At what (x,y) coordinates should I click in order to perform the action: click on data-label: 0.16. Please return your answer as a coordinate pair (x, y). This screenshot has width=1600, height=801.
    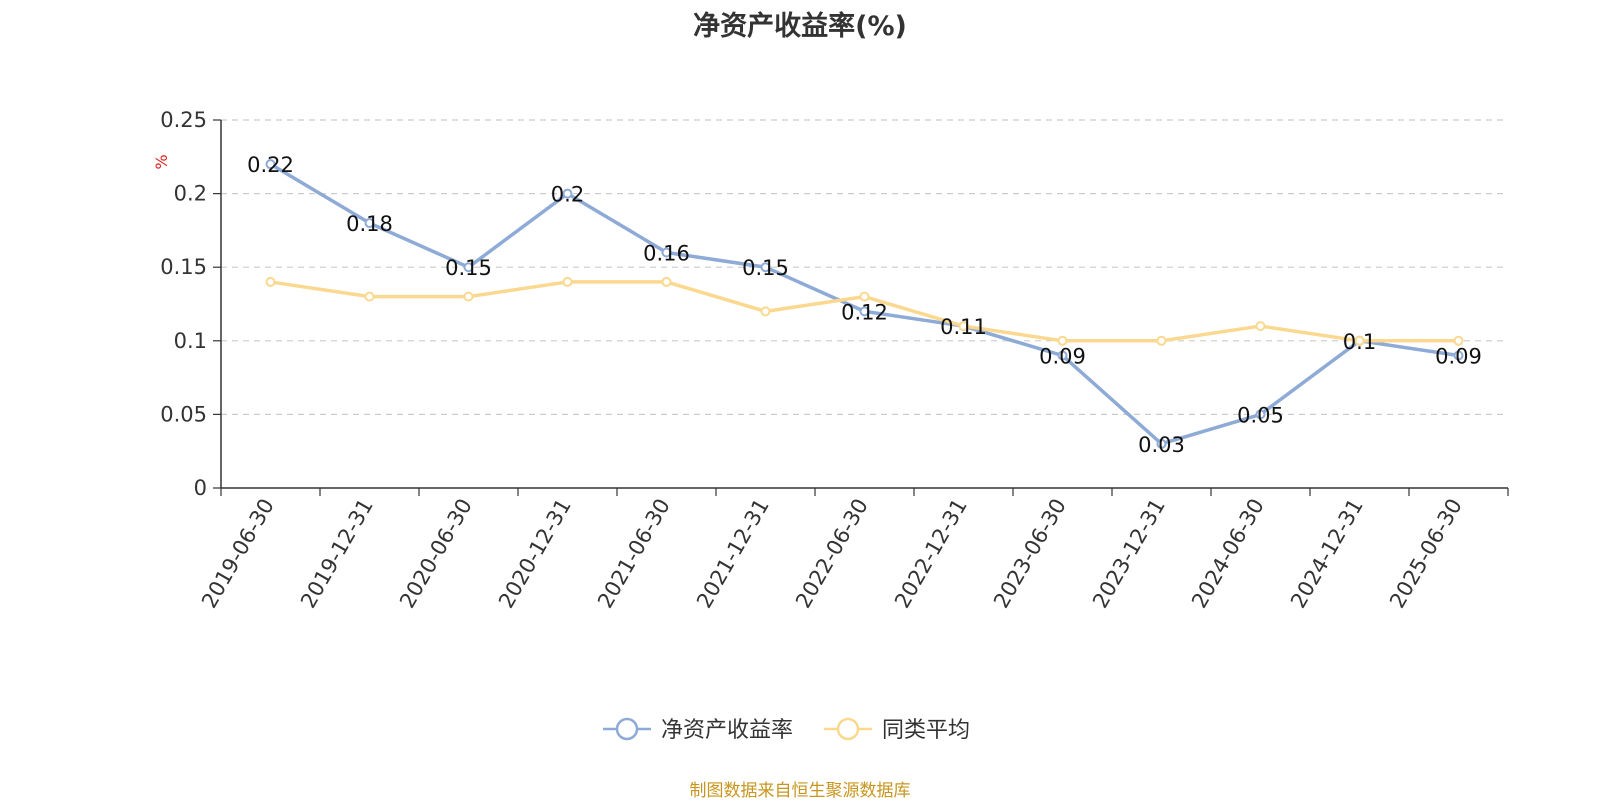
    Looking at the image, I should click on (666, 253).